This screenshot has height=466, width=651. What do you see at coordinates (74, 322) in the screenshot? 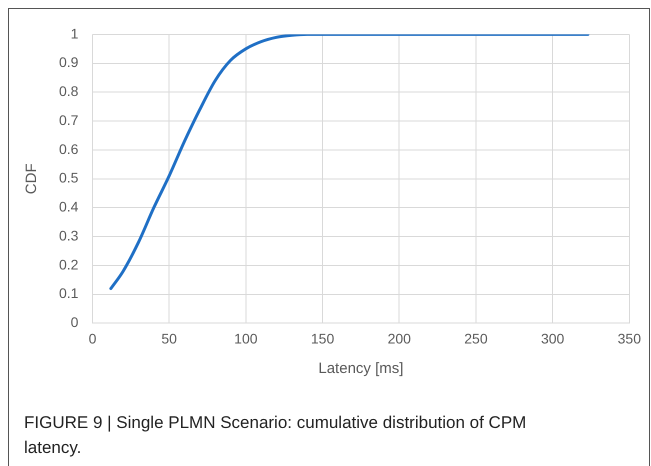
I see `y-tick-label: 0` at bounding box center [74, 322].